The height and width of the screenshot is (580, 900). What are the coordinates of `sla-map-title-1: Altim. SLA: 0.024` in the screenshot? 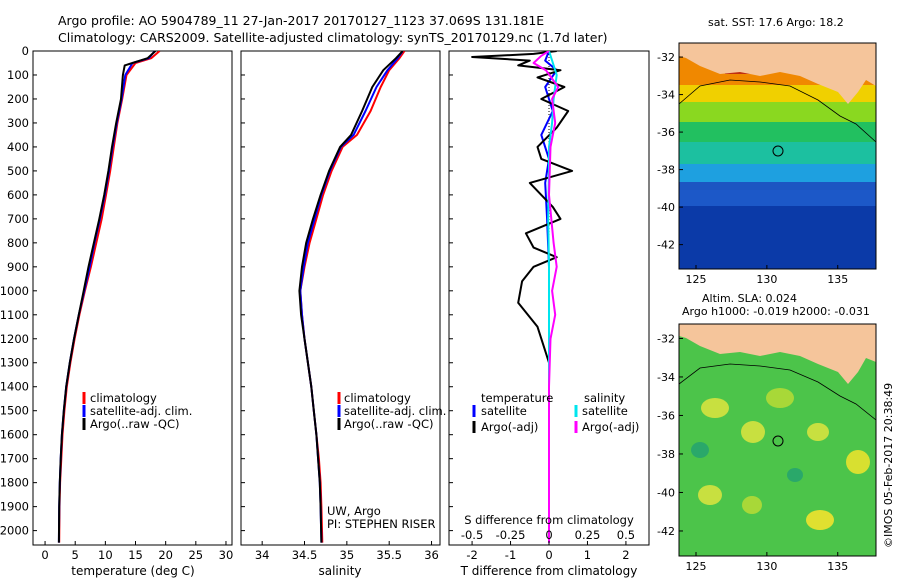 It's located at (749, 298).